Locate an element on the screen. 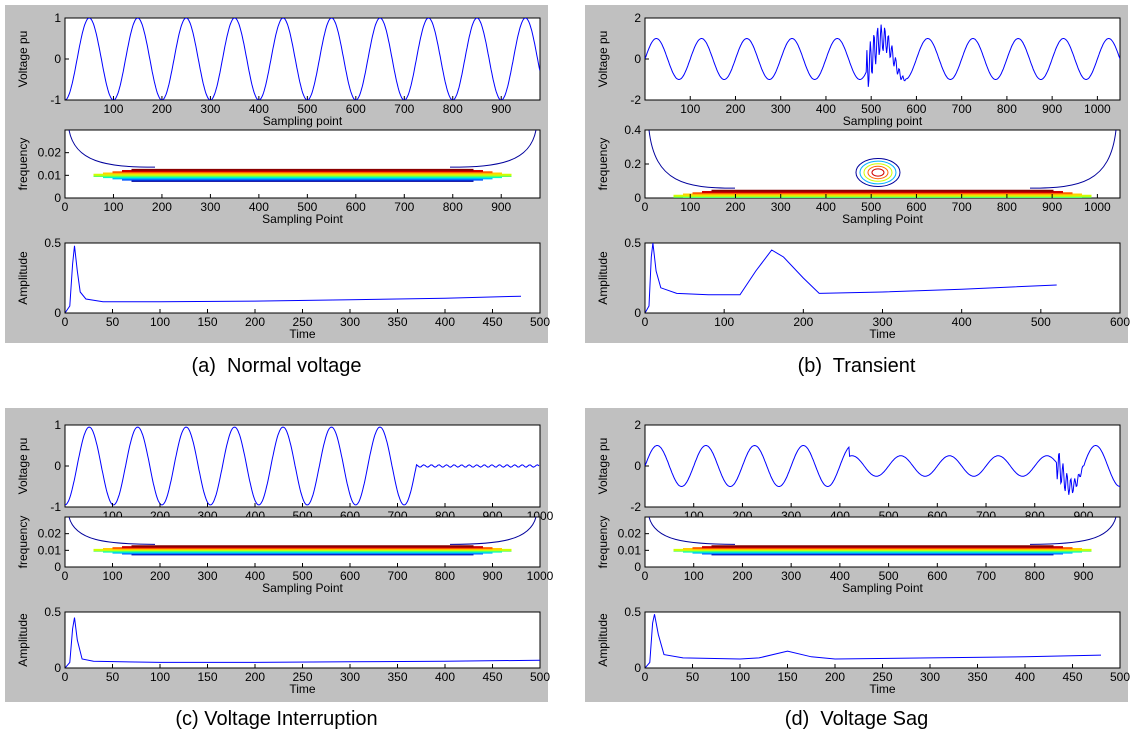  panel-c-sub3-xtick-label-4: 200 is located at coordinates (255, 677).